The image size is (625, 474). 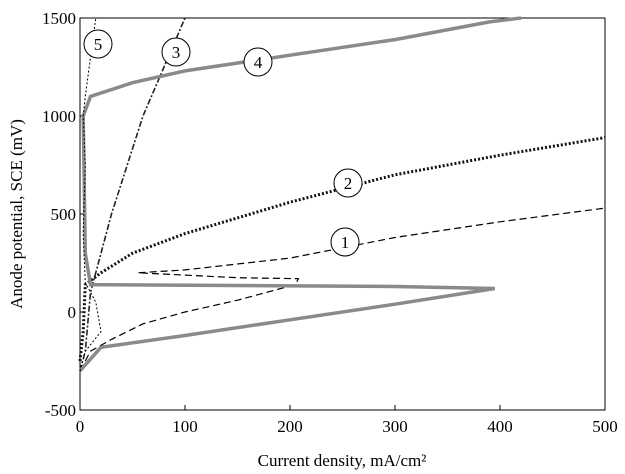 I want to click on y-axis-title: Anode potential, SCE (mV), so click(x=16, y=214).